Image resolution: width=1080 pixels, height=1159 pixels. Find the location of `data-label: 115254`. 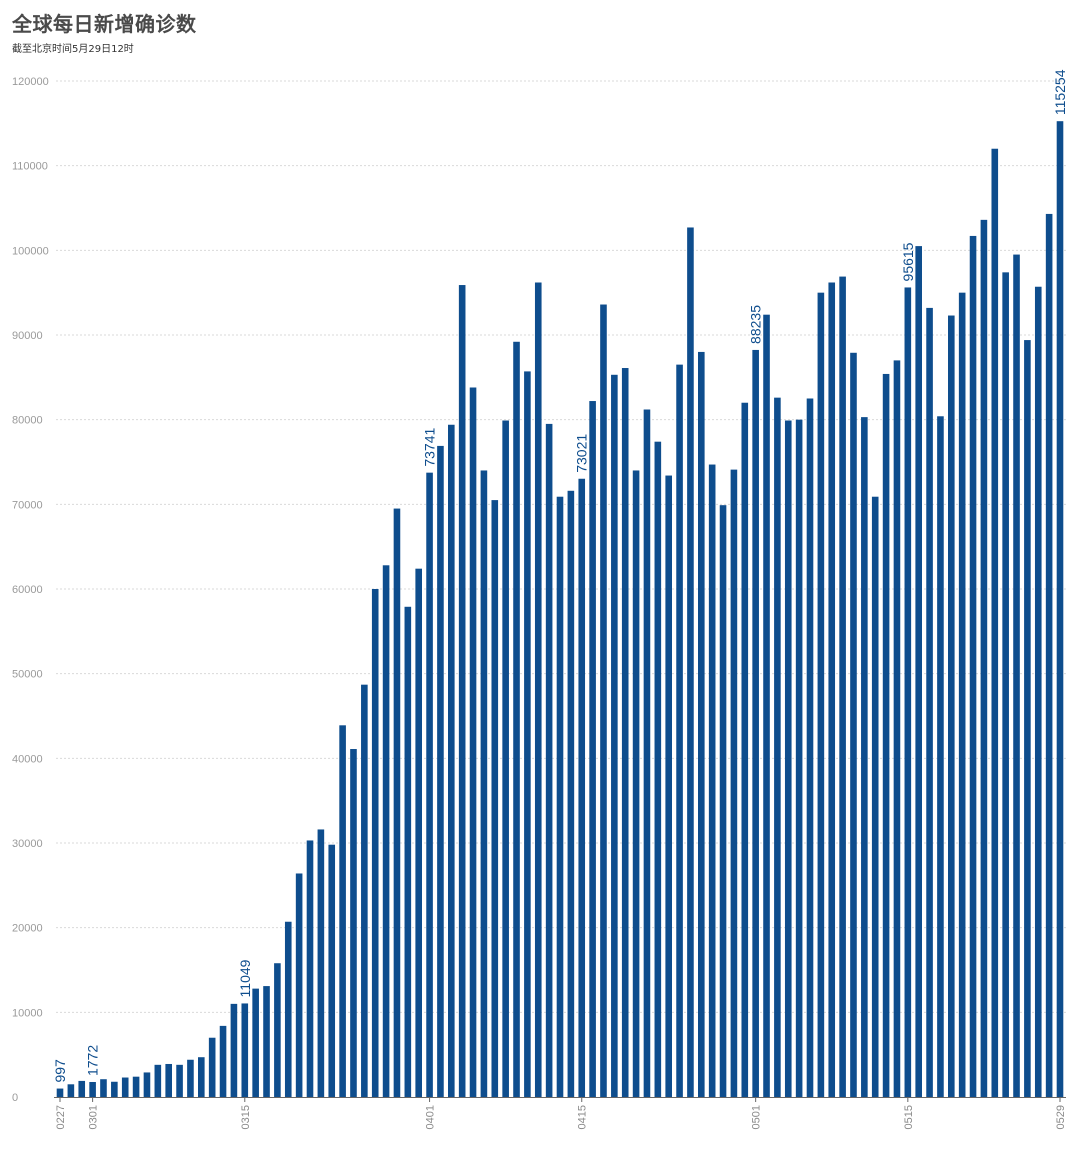

data-label: 115254 is located at coordinates (1060, 92).